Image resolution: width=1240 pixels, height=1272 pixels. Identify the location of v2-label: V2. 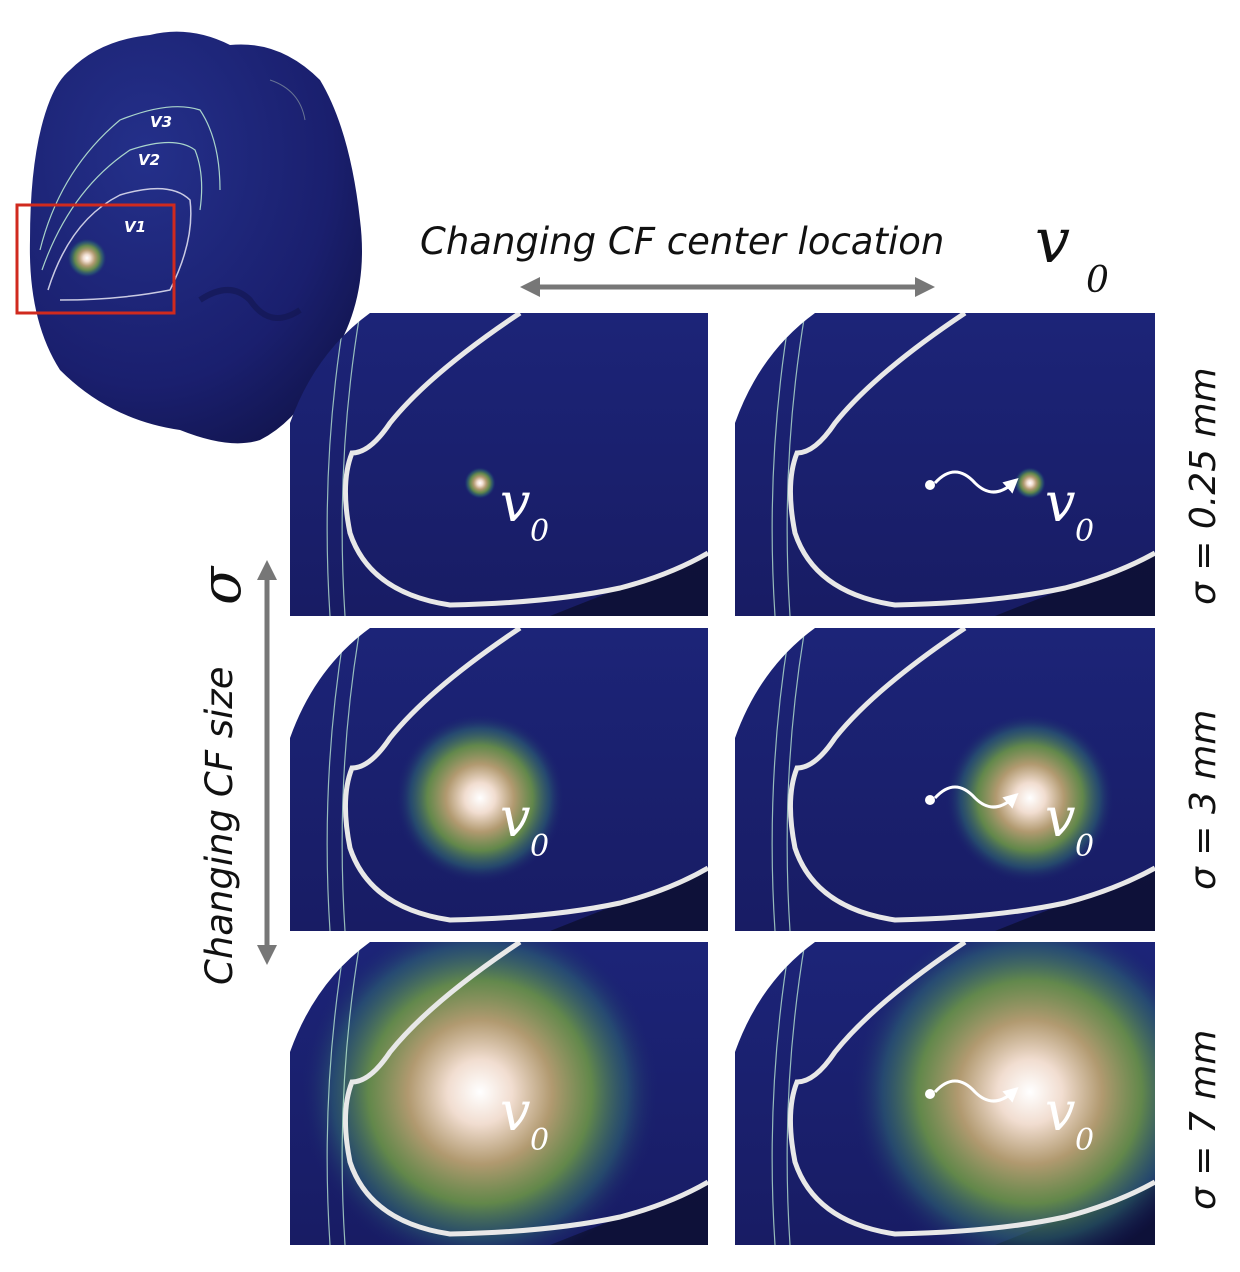
(149, 160).